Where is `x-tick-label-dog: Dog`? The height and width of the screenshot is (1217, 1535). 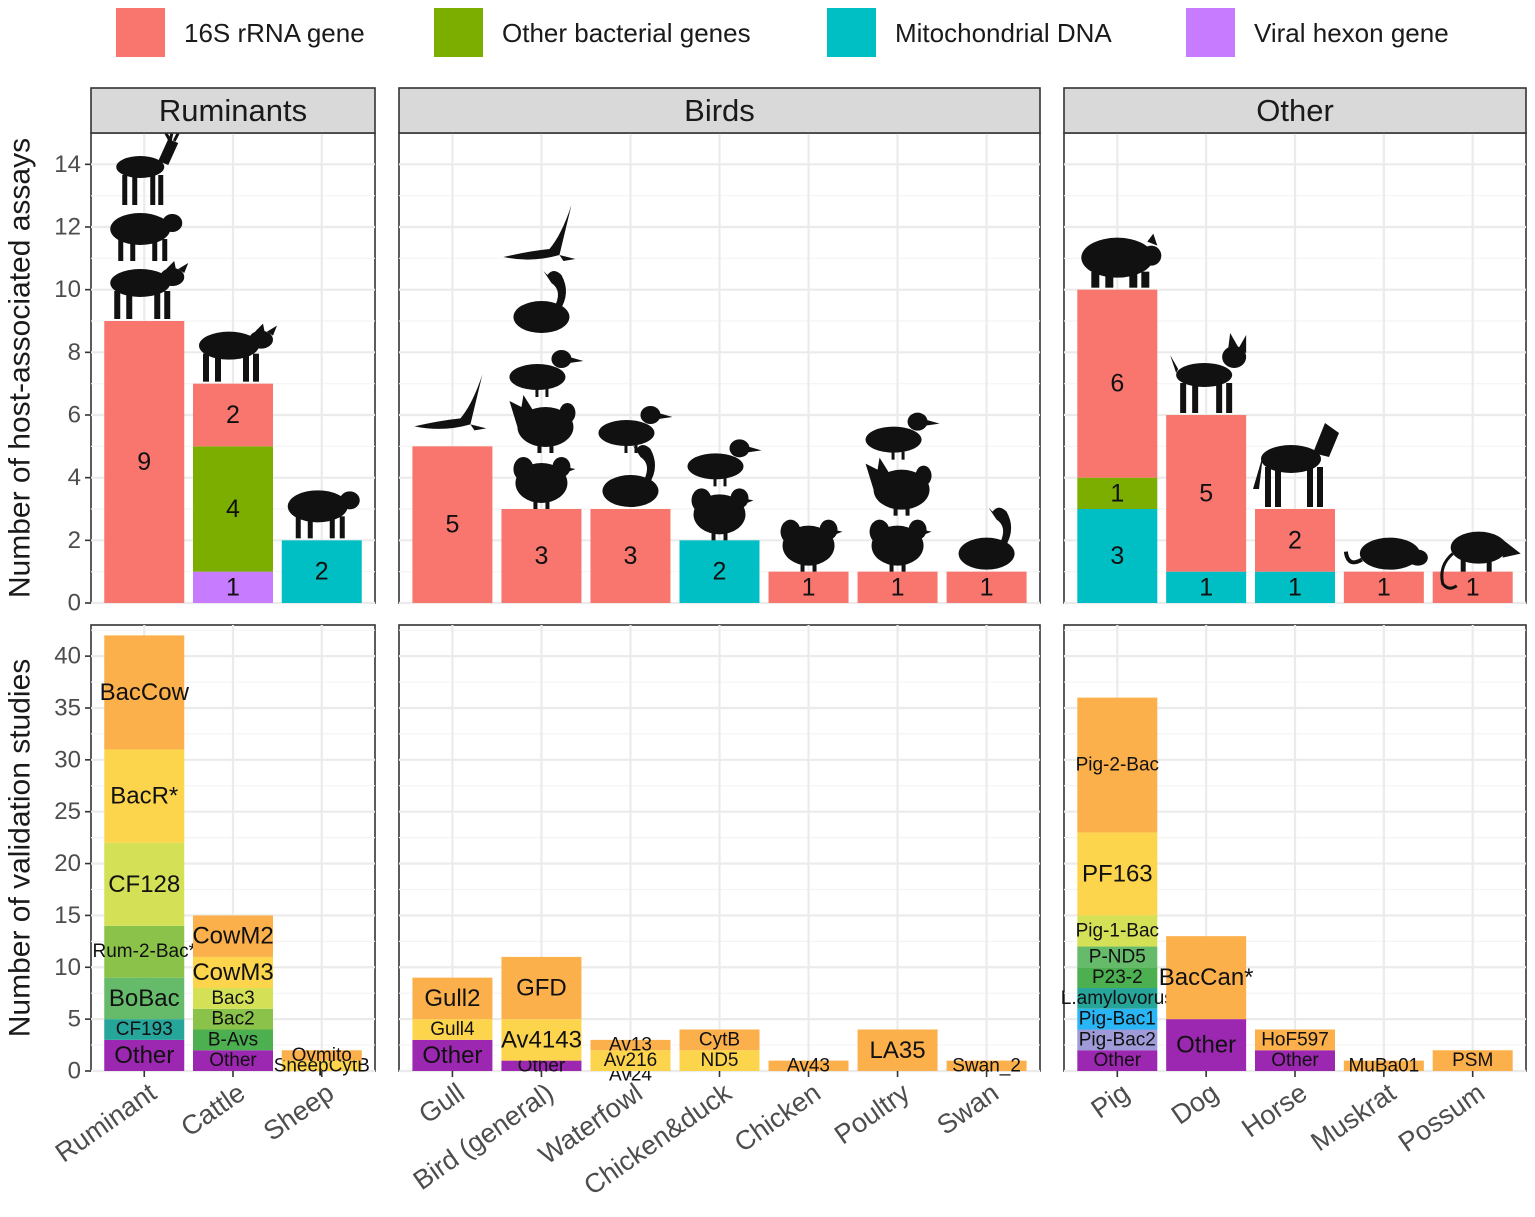
x-tick-label-dog: Dog is located at coordinates (1195, 1103).